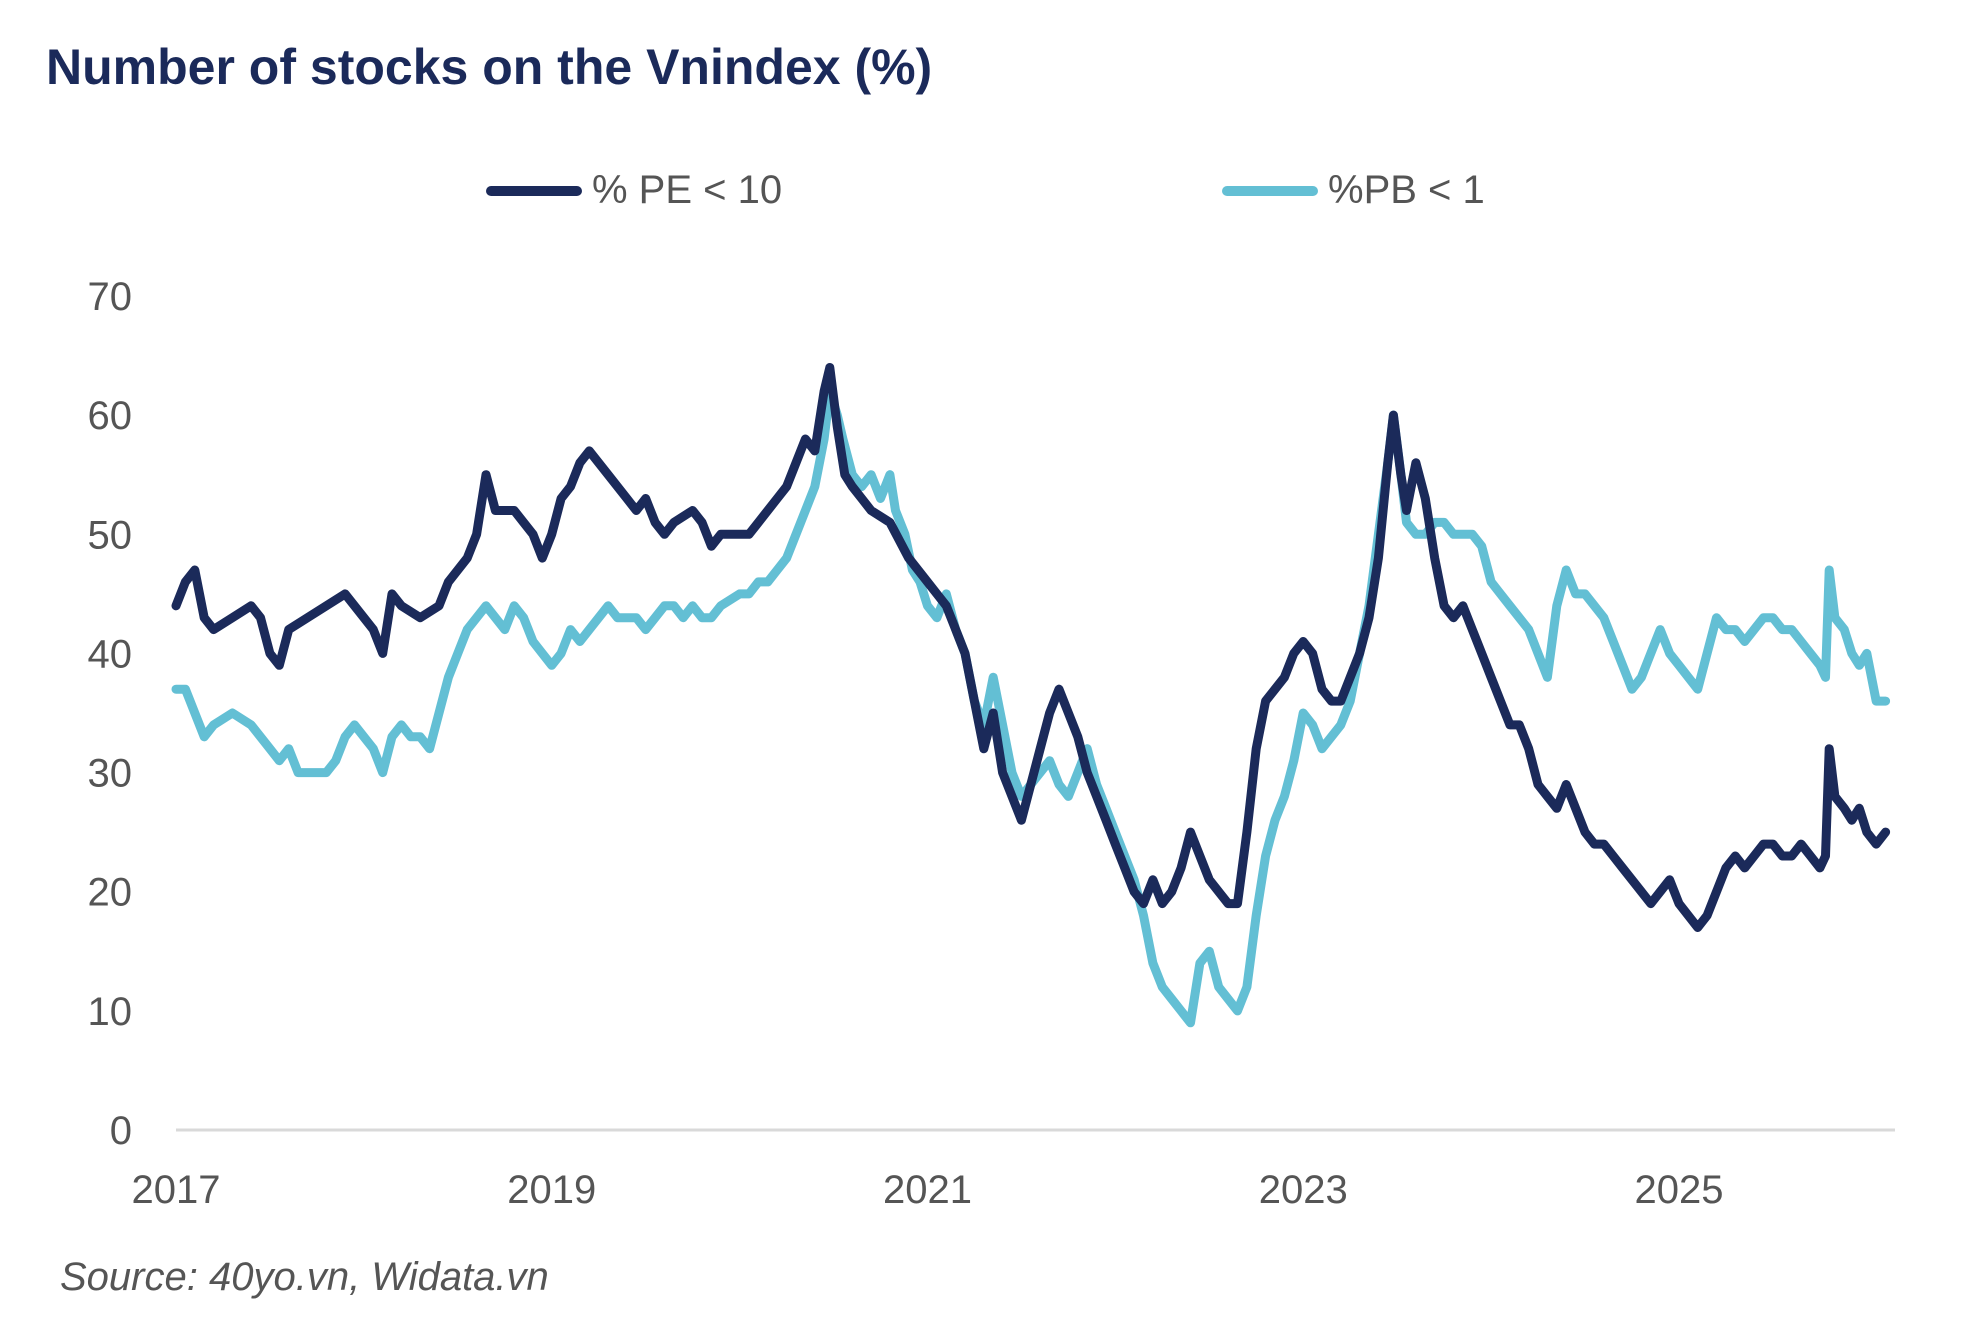 The image size is (1980, 1320). Describe the element at coordinates (1406, 190) in the screenshot. I see `legend-label-pb: %PB < 1` at that location.